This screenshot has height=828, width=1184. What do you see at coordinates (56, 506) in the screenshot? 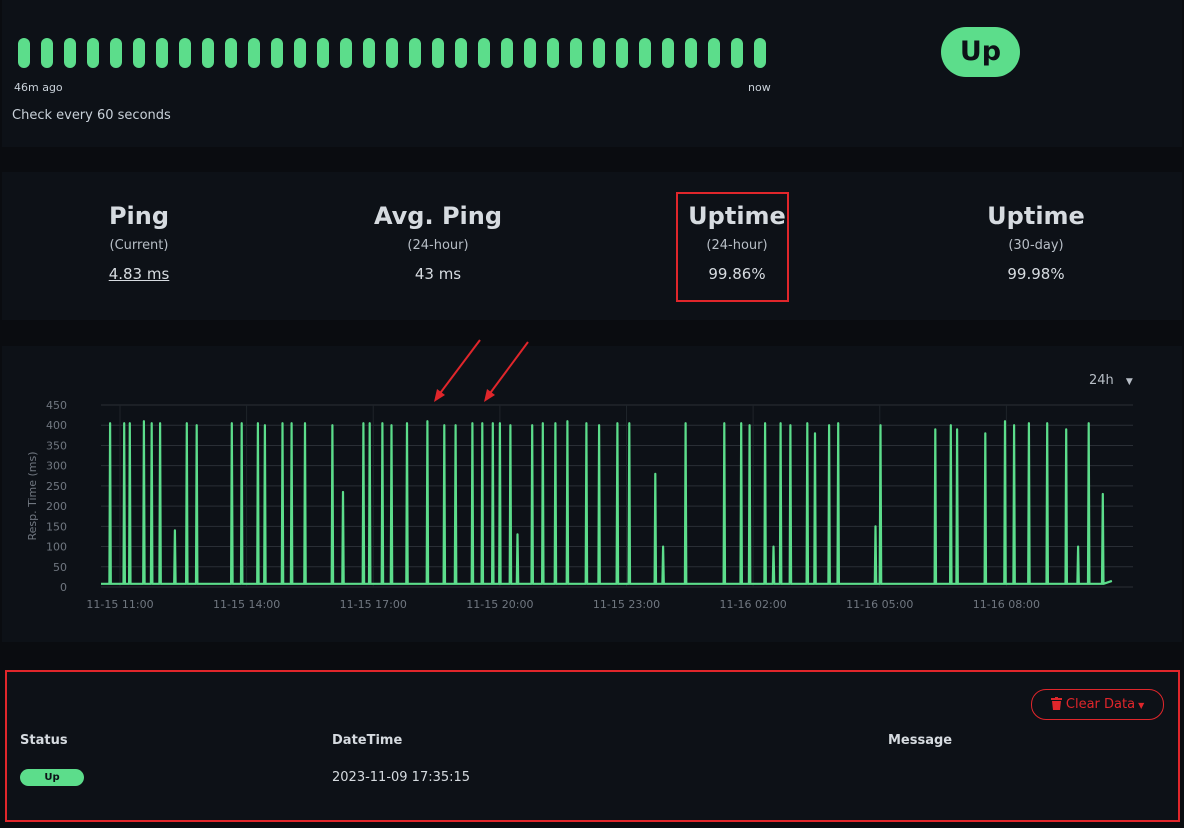
I see `y-tick-label: 200` at bounding box center [56, 506].